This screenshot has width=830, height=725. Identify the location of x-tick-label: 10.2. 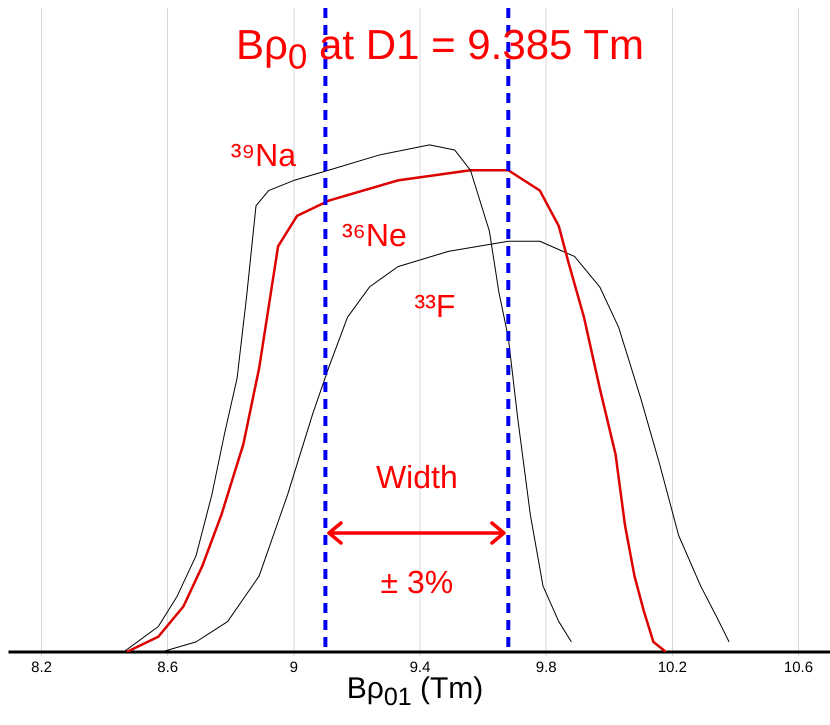
(672, 667).